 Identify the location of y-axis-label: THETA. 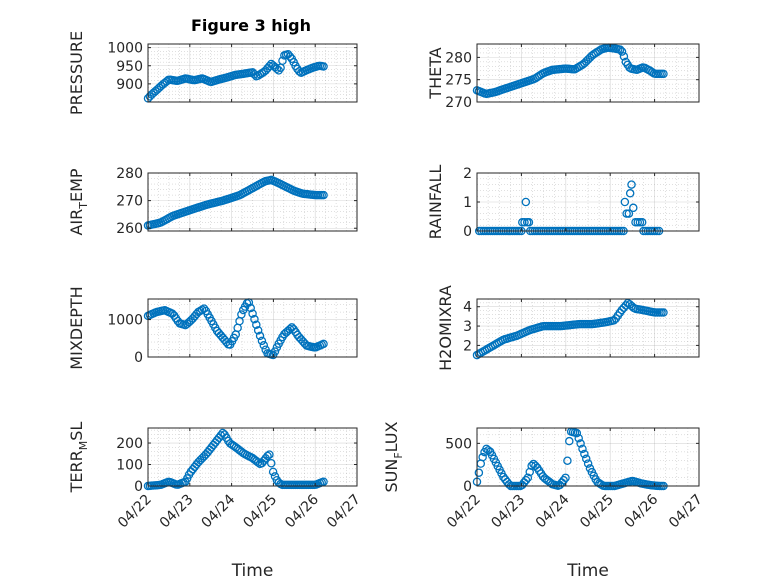
(435, 73).